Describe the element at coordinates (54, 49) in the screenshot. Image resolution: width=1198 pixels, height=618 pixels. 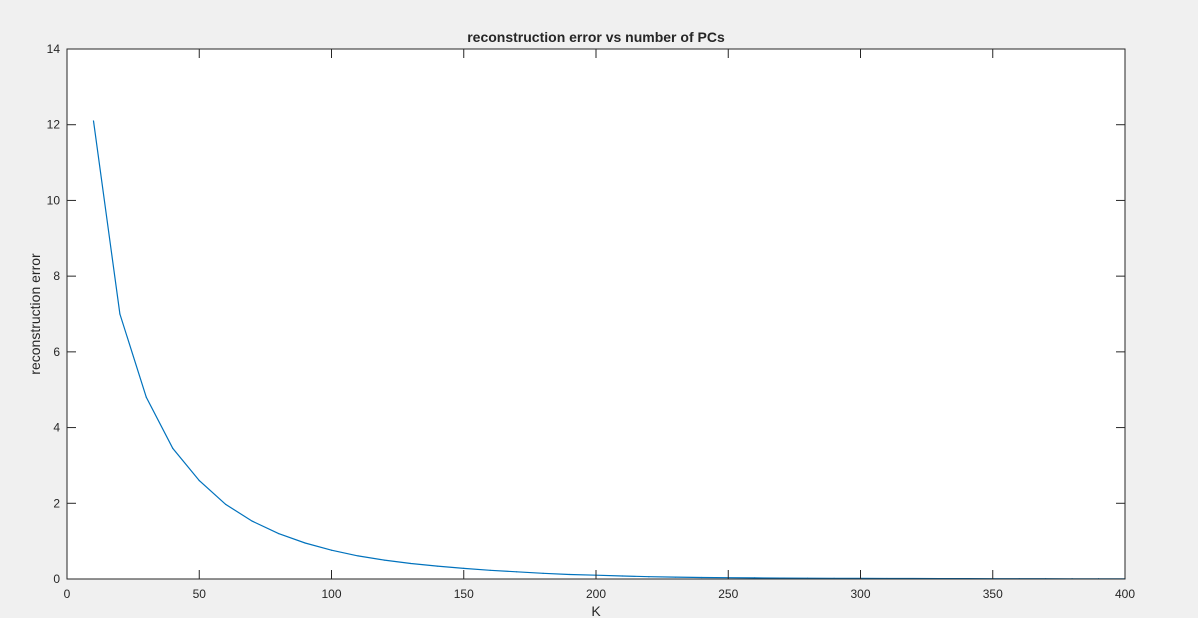
I see `y-tick-label: 14` at that location.